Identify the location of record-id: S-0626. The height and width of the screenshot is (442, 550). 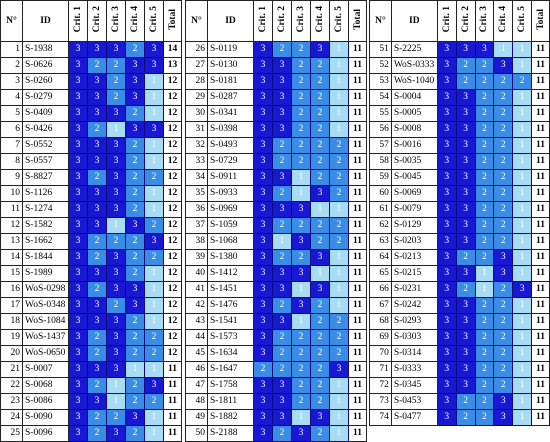
(45, 65).